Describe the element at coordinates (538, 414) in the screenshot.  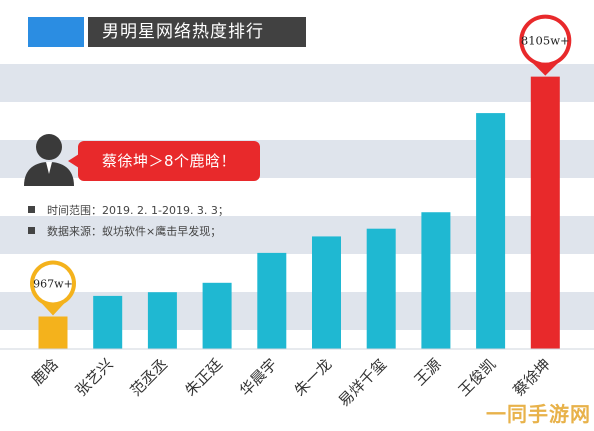
I see `watermark-logo: 一同手游网` at that location.